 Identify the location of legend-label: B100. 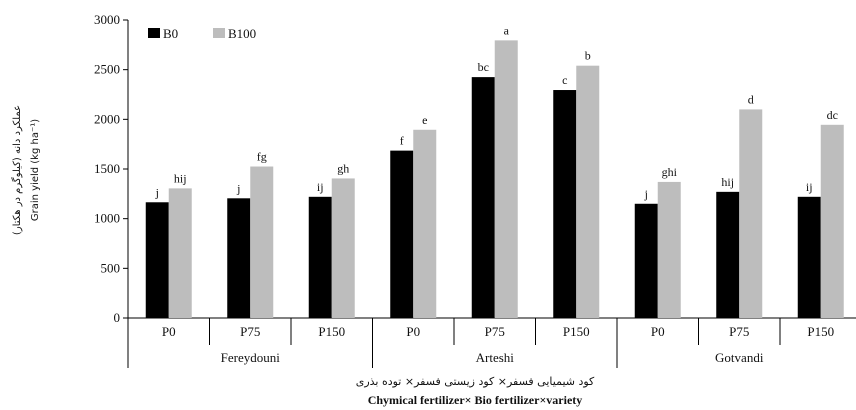
(242, 33).